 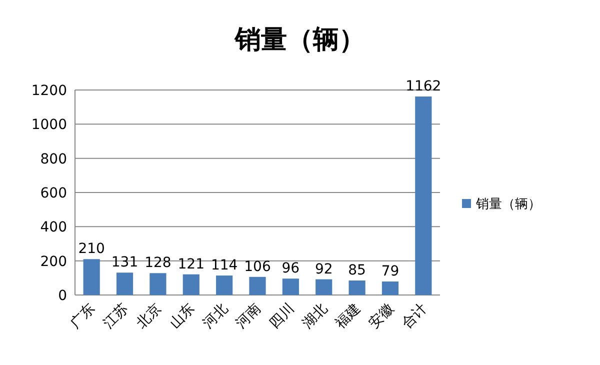 I want to click on data-label: 131, so click(x=124, y=262).